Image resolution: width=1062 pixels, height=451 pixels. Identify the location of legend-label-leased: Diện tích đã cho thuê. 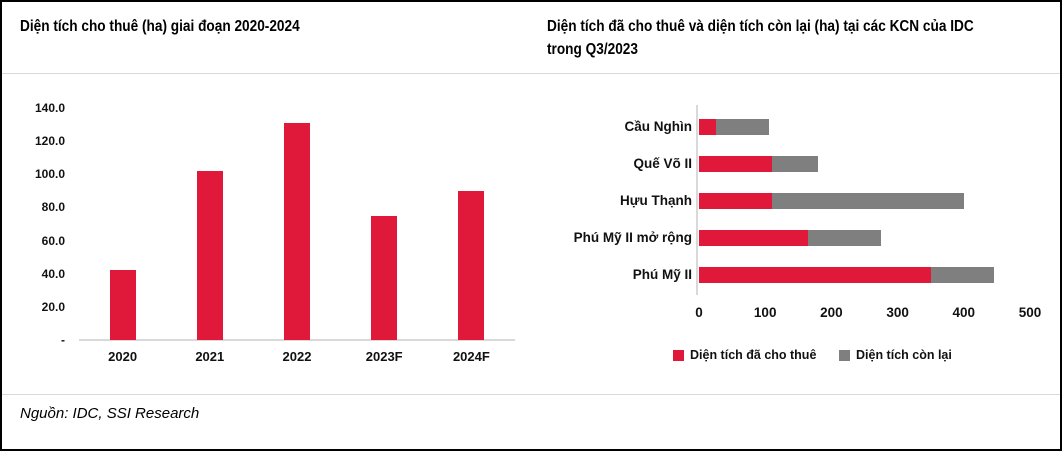
(753, 355).